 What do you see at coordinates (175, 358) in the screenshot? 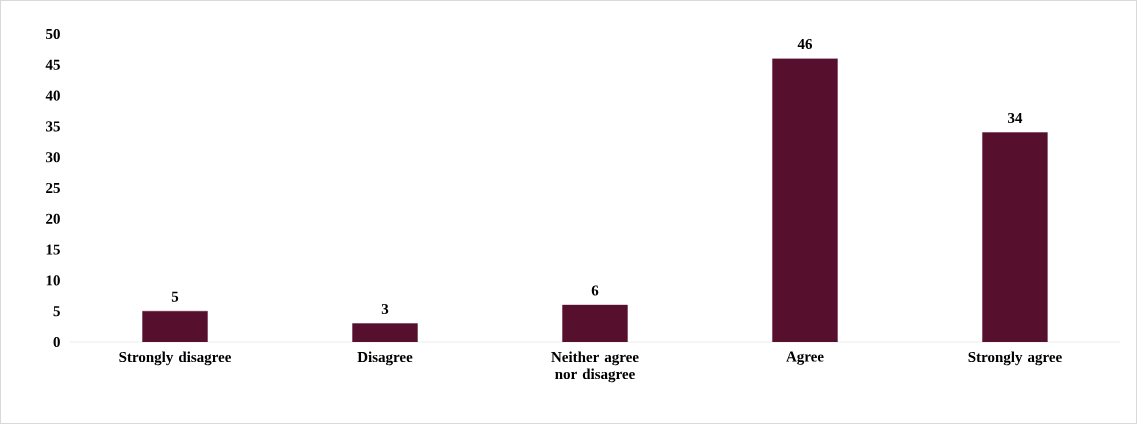
I see `x-tick-label: Strongly disagree` at bounding box center [175, 358].